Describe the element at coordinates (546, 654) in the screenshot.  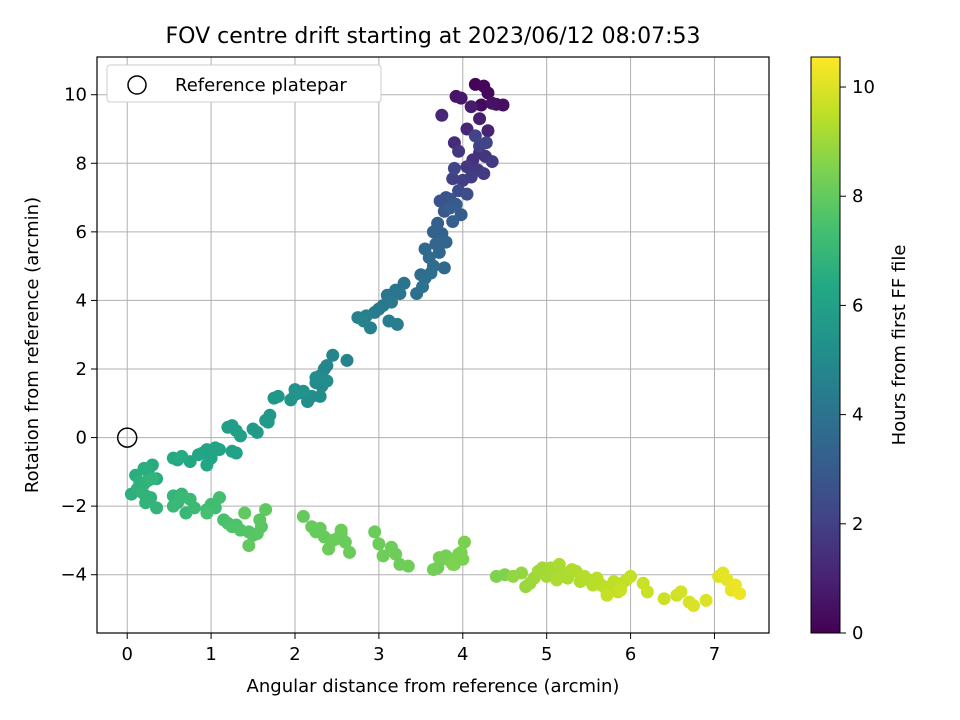
I see `x-tick-label: 5` at that location.